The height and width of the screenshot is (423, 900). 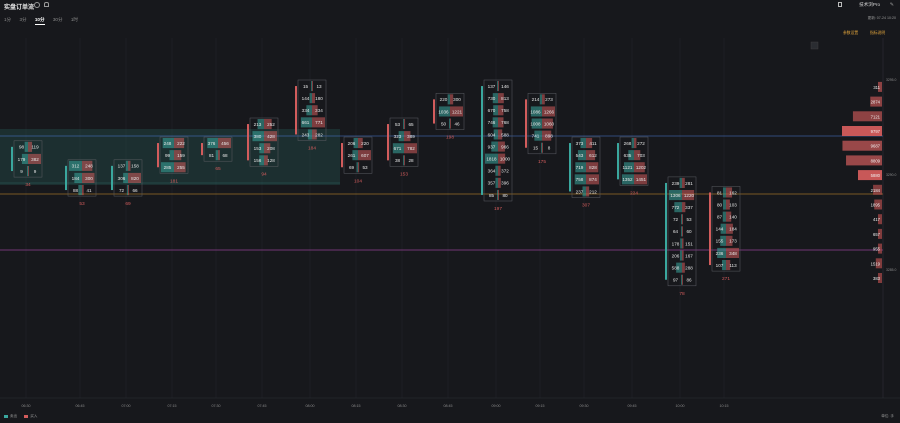 What do you see at coordinates (628, 167) in the screenshot?
I see `sell-volume-label: 1121` at bounding box center [628, 167].